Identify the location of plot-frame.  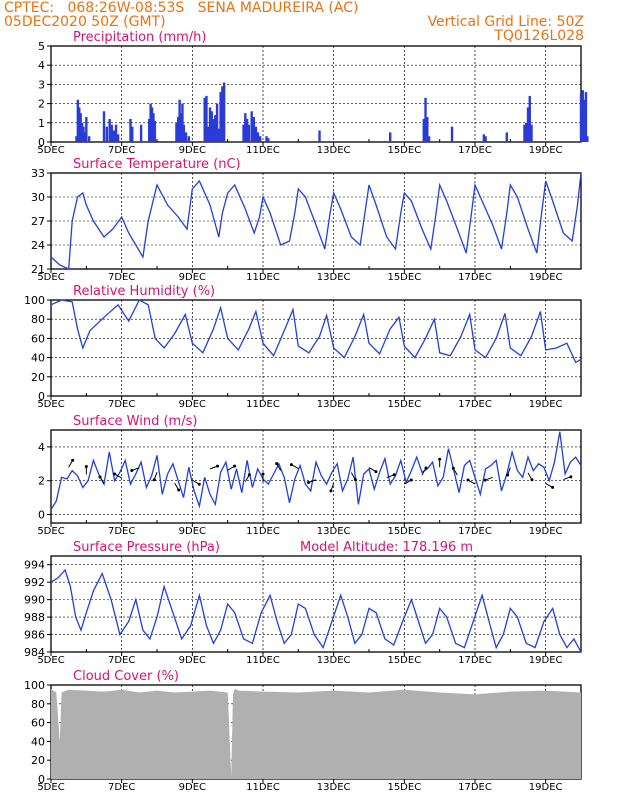
(316, 476).